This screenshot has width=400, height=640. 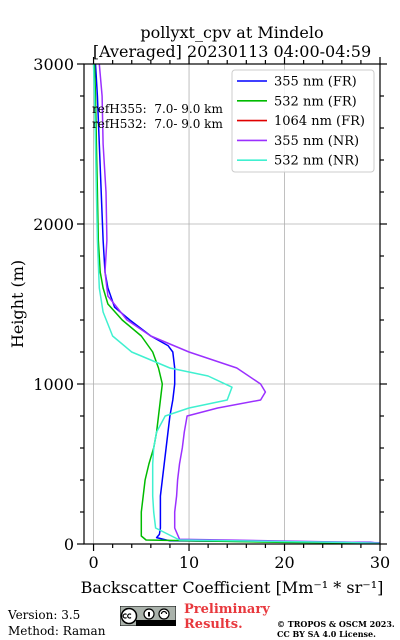 I want to click on cc-by-sa-icon, so click(x=148, y=616).